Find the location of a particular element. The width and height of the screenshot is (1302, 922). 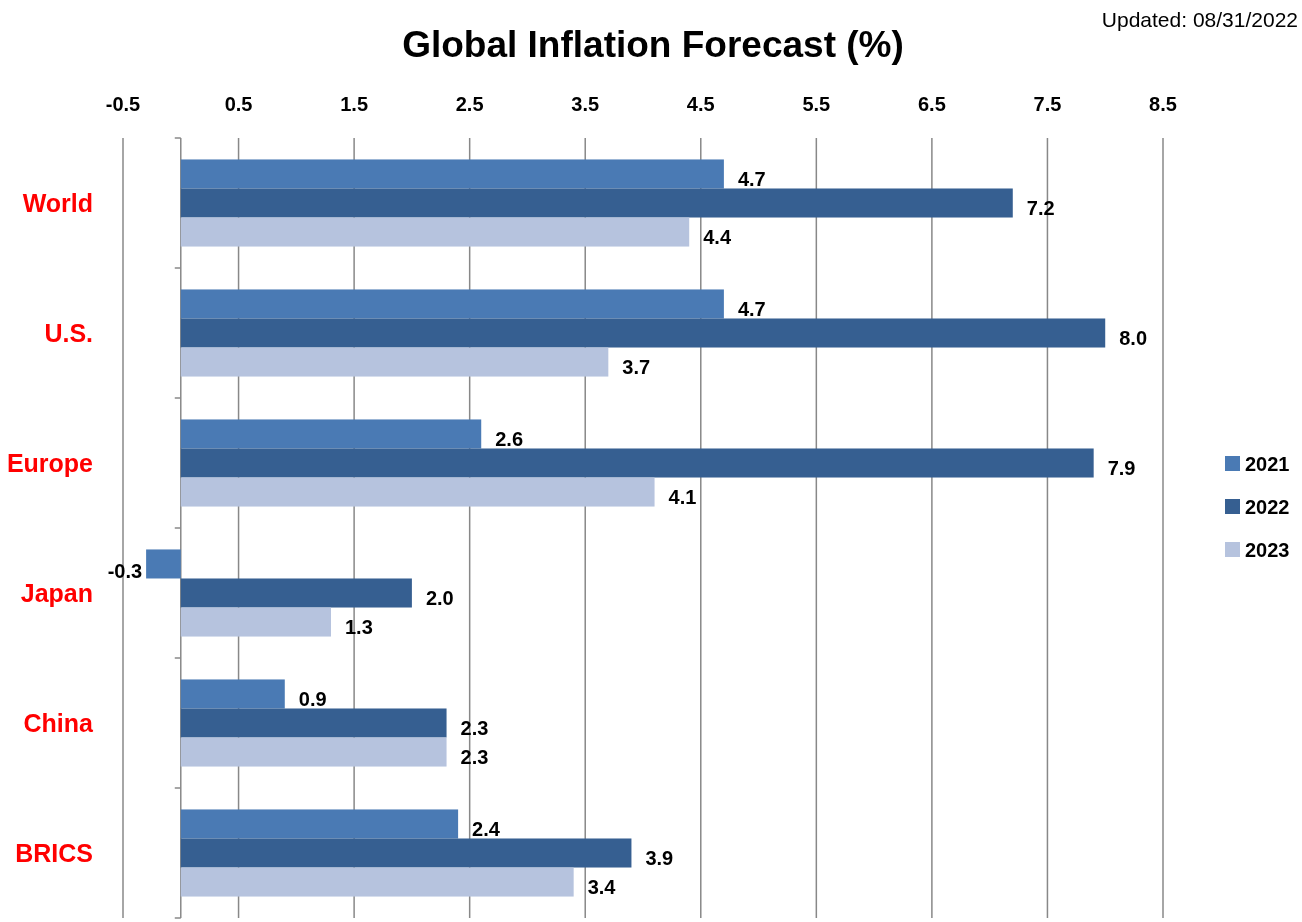

legend-label: 2021 is located at coordinates (1267, 464).